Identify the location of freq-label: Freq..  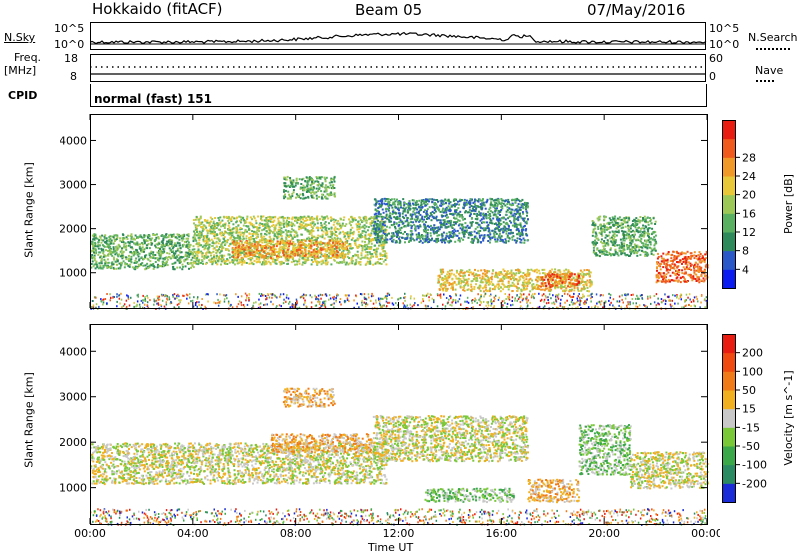
(28, 57).